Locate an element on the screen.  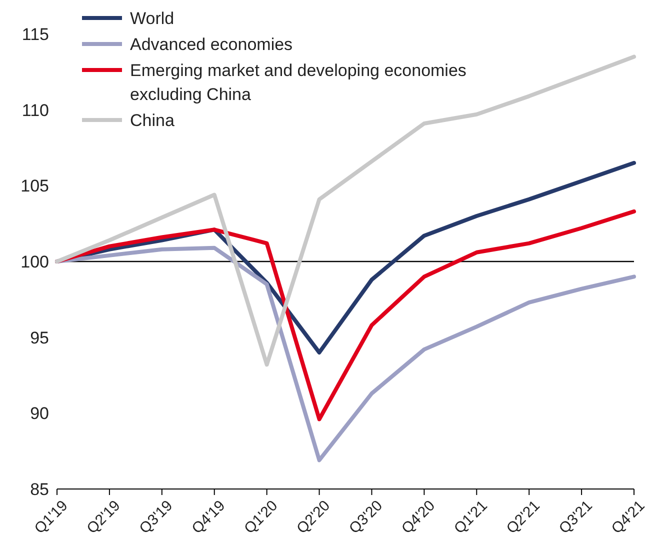
y-tick-label: 85 is located at coordinates (39, 489).